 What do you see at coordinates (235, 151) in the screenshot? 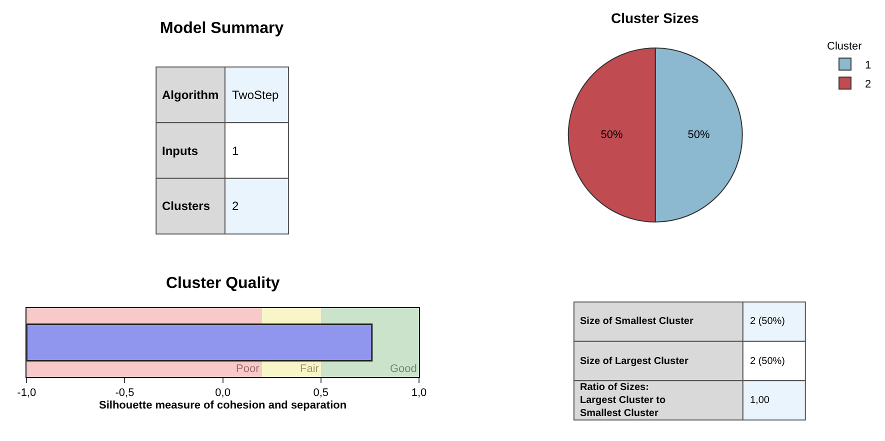
I see `category-label: 1` at bounding box center [235, 151].